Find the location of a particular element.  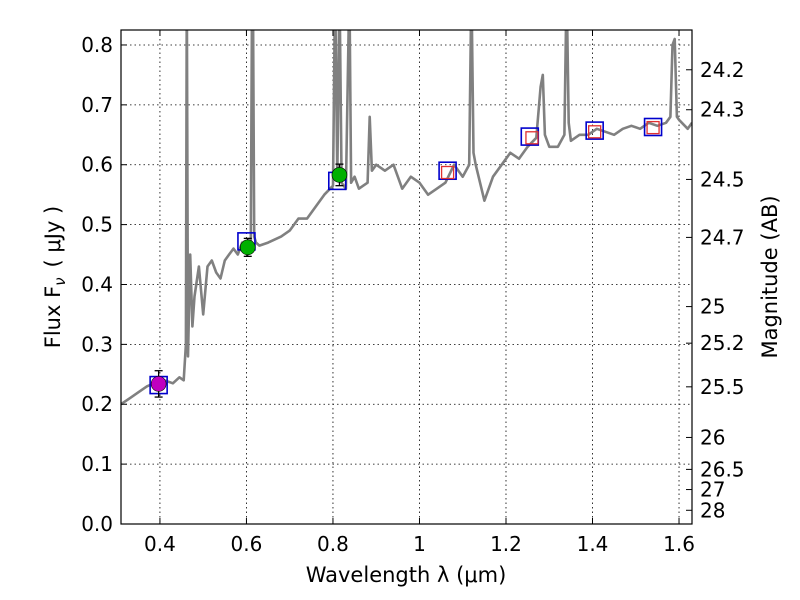

y-tick-label: 0.8 is located at coordinates (97, 45).